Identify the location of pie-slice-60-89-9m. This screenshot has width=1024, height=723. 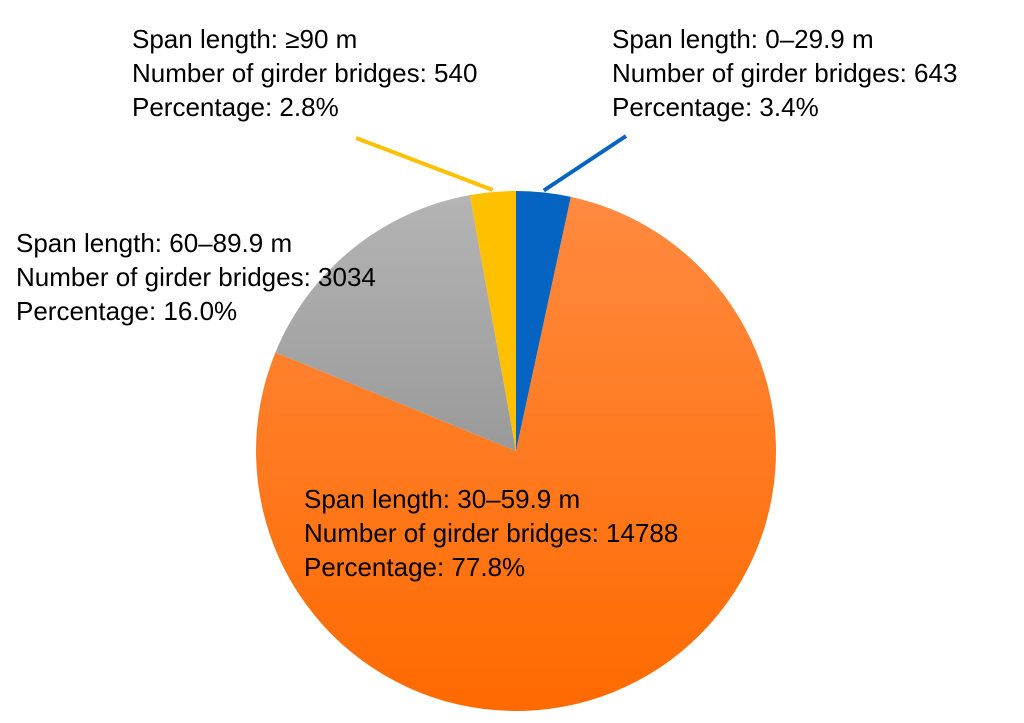
(395, 323).